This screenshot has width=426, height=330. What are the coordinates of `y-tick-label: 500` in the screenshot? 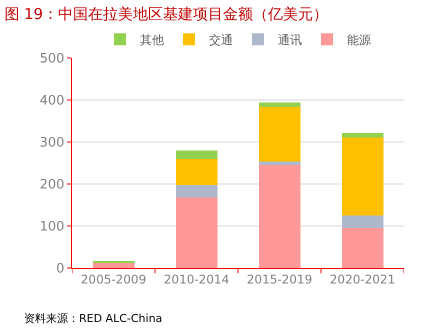 It's located at (52, 59).